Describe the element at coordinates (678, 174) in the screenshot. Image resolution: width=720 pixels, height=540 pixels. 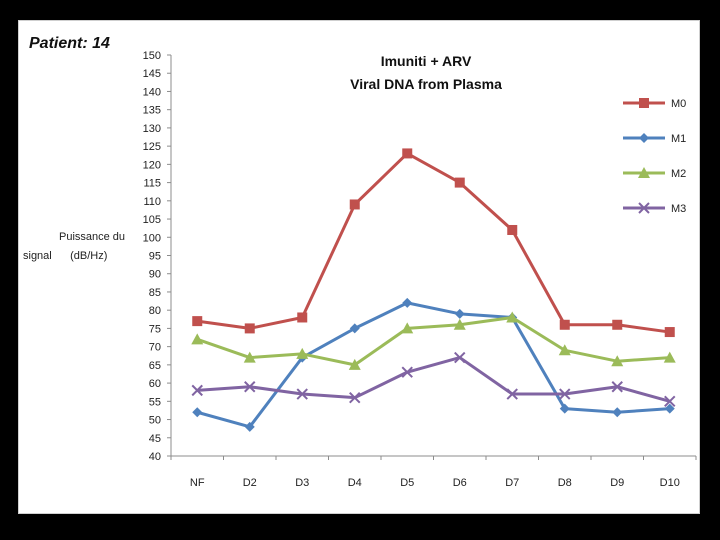
I see `legend-label-m2: M2` at that location.